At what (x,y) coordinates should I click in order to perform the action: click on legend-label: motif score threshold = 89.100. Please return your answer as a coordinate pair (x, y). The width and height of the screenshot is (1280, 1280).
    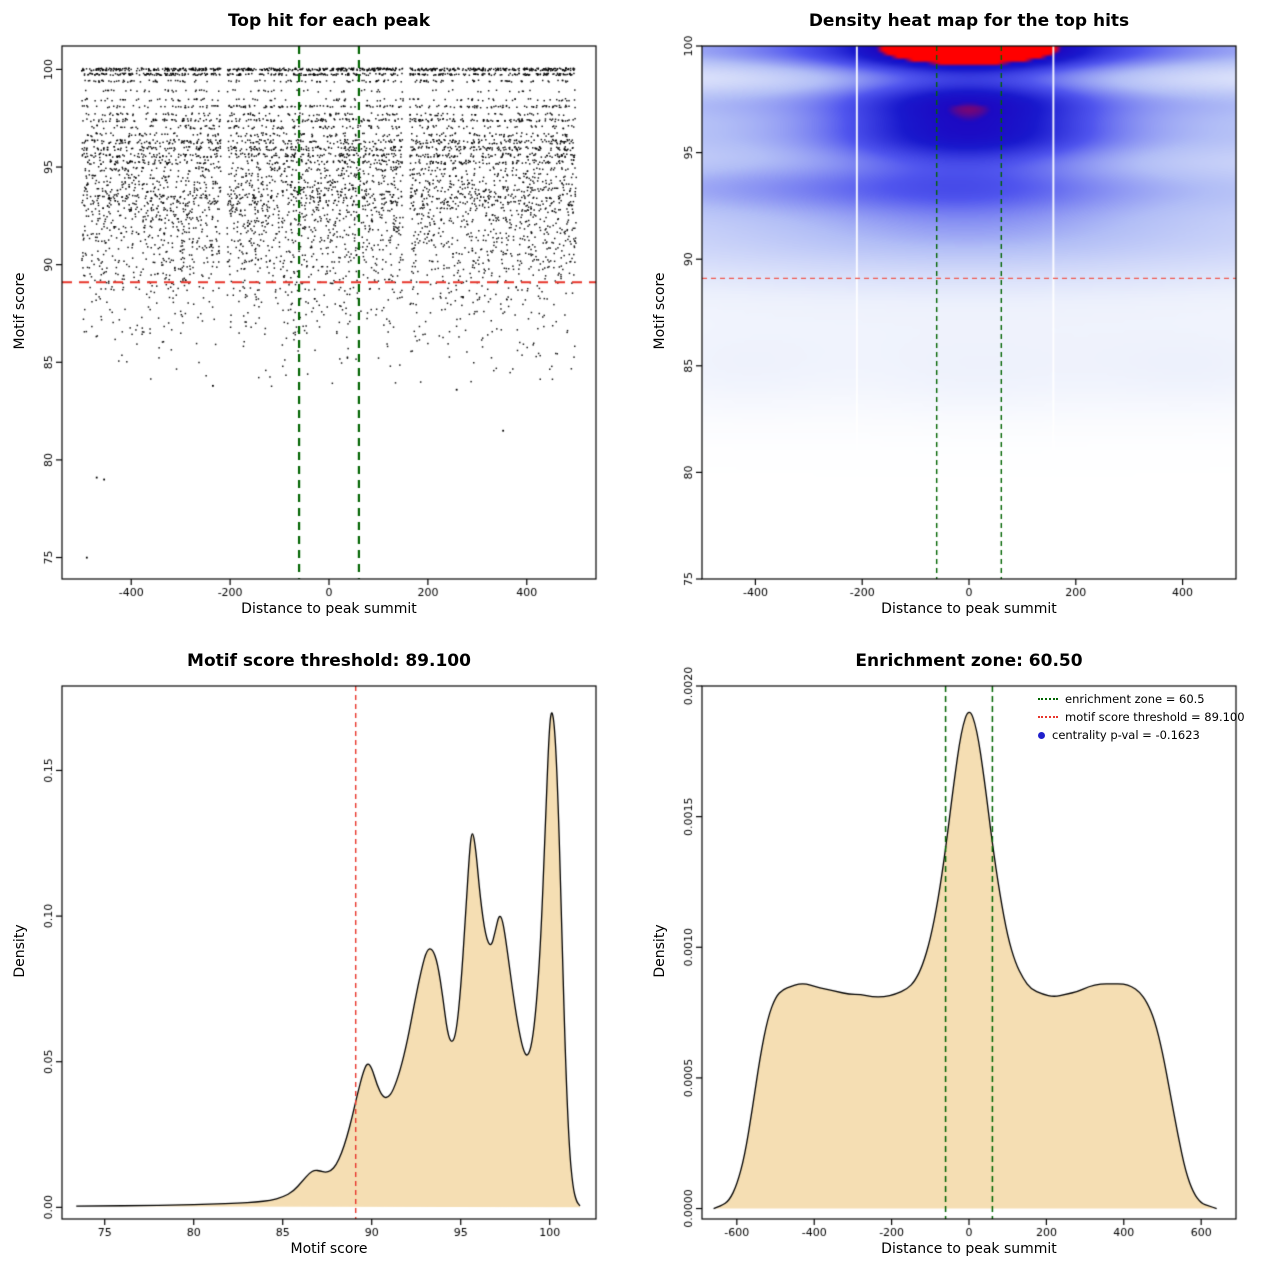
    Looking at the image, I should click on (1155, 717).